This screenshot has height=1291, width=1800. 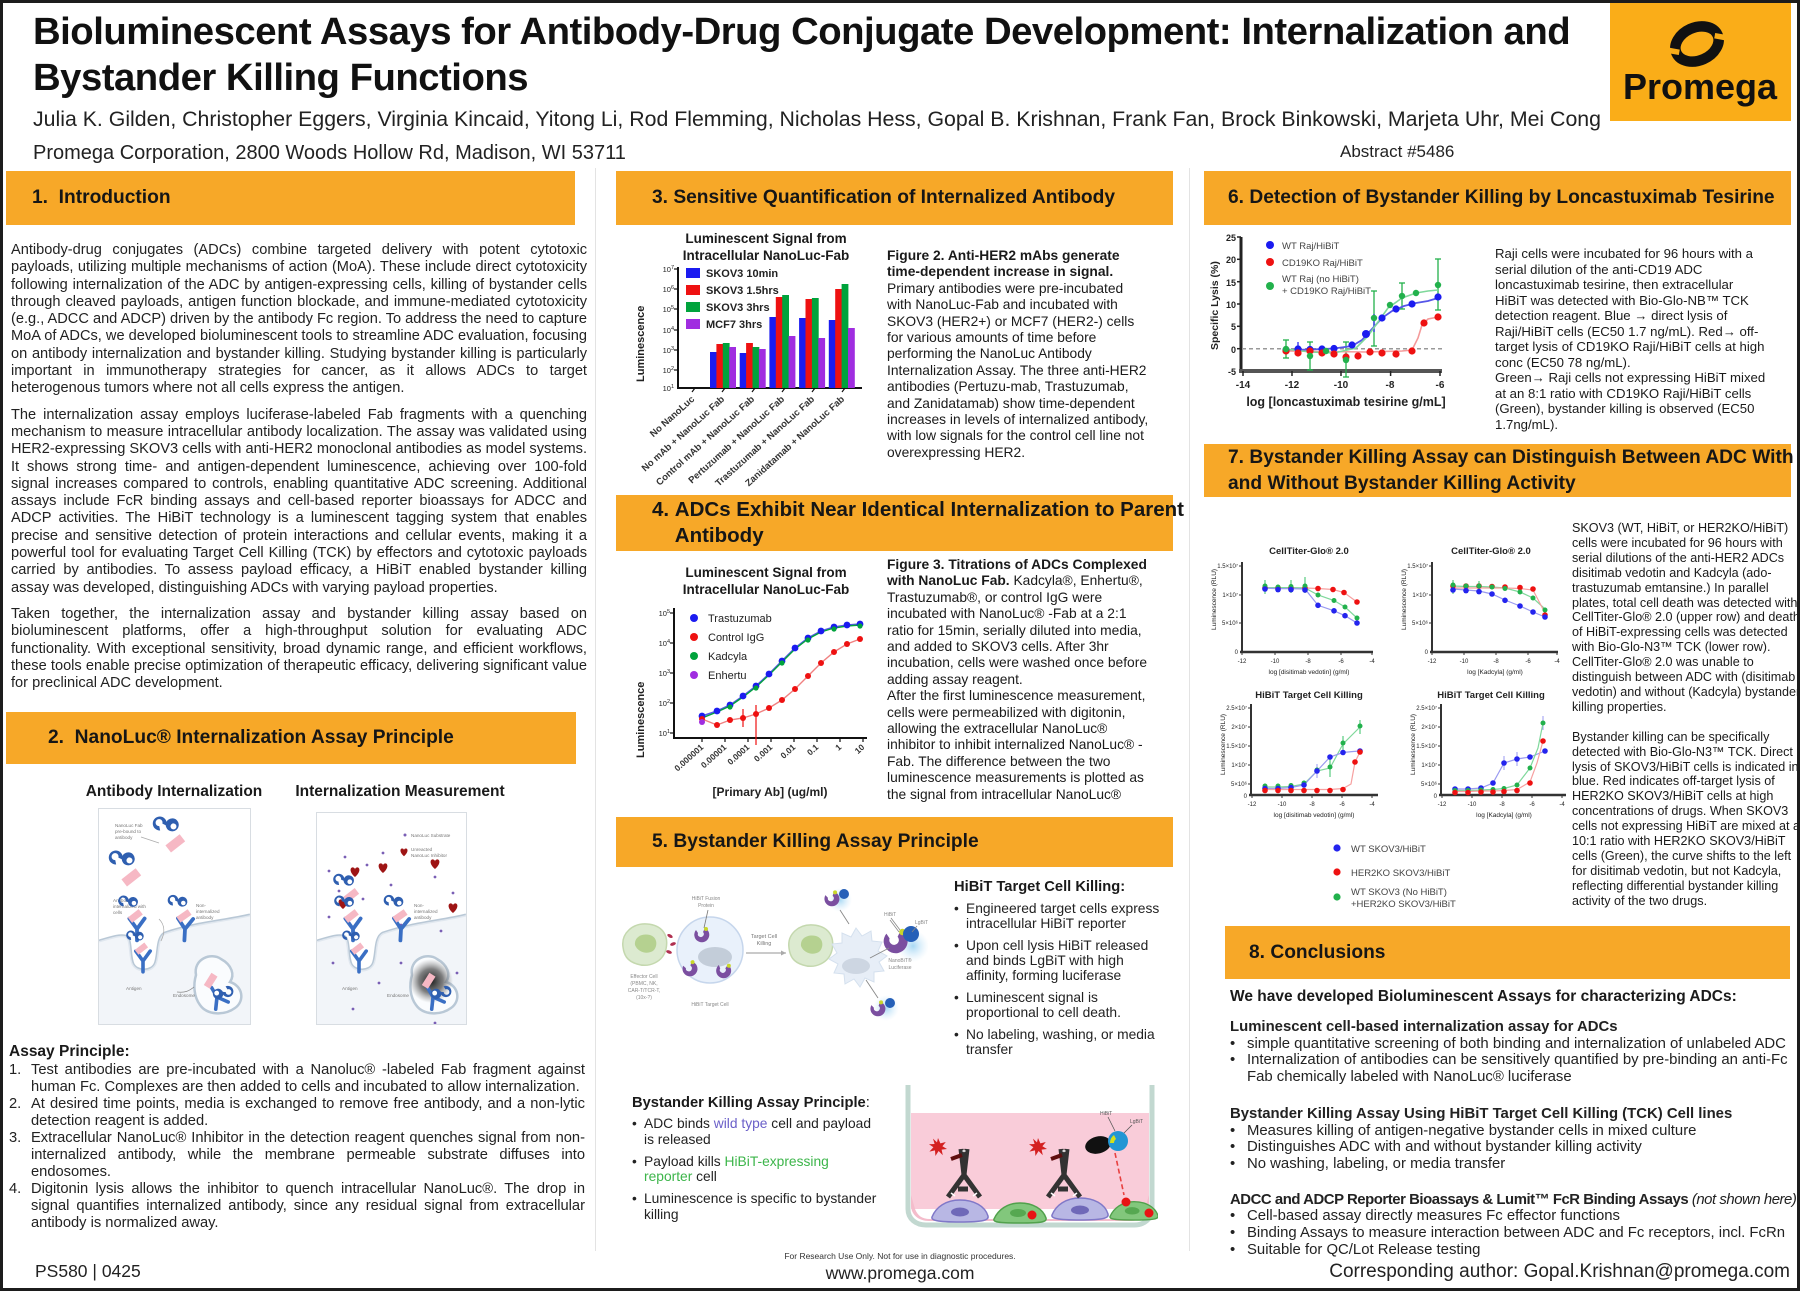 What do you see at coordinates (1420, 623) in the screenshot?
I see `svg-text: 5×10⁶` at bounding box center [1420, 623].